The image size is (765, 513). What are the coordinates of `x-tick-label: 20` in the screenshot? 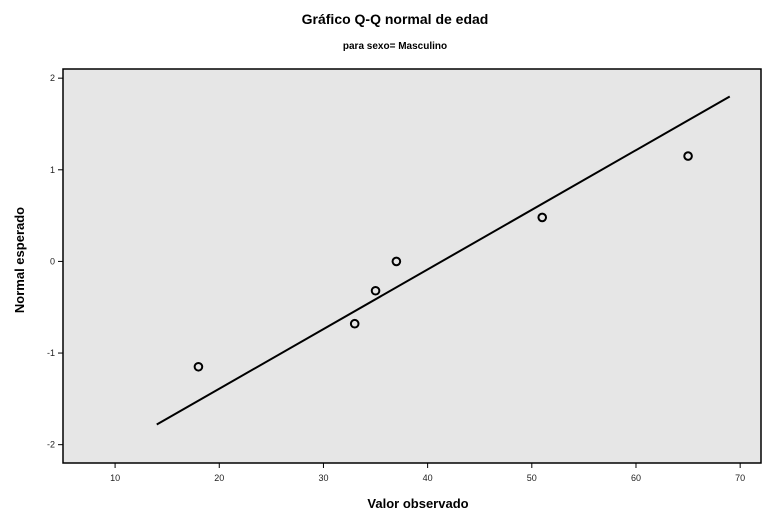 It's located at (219, 478).